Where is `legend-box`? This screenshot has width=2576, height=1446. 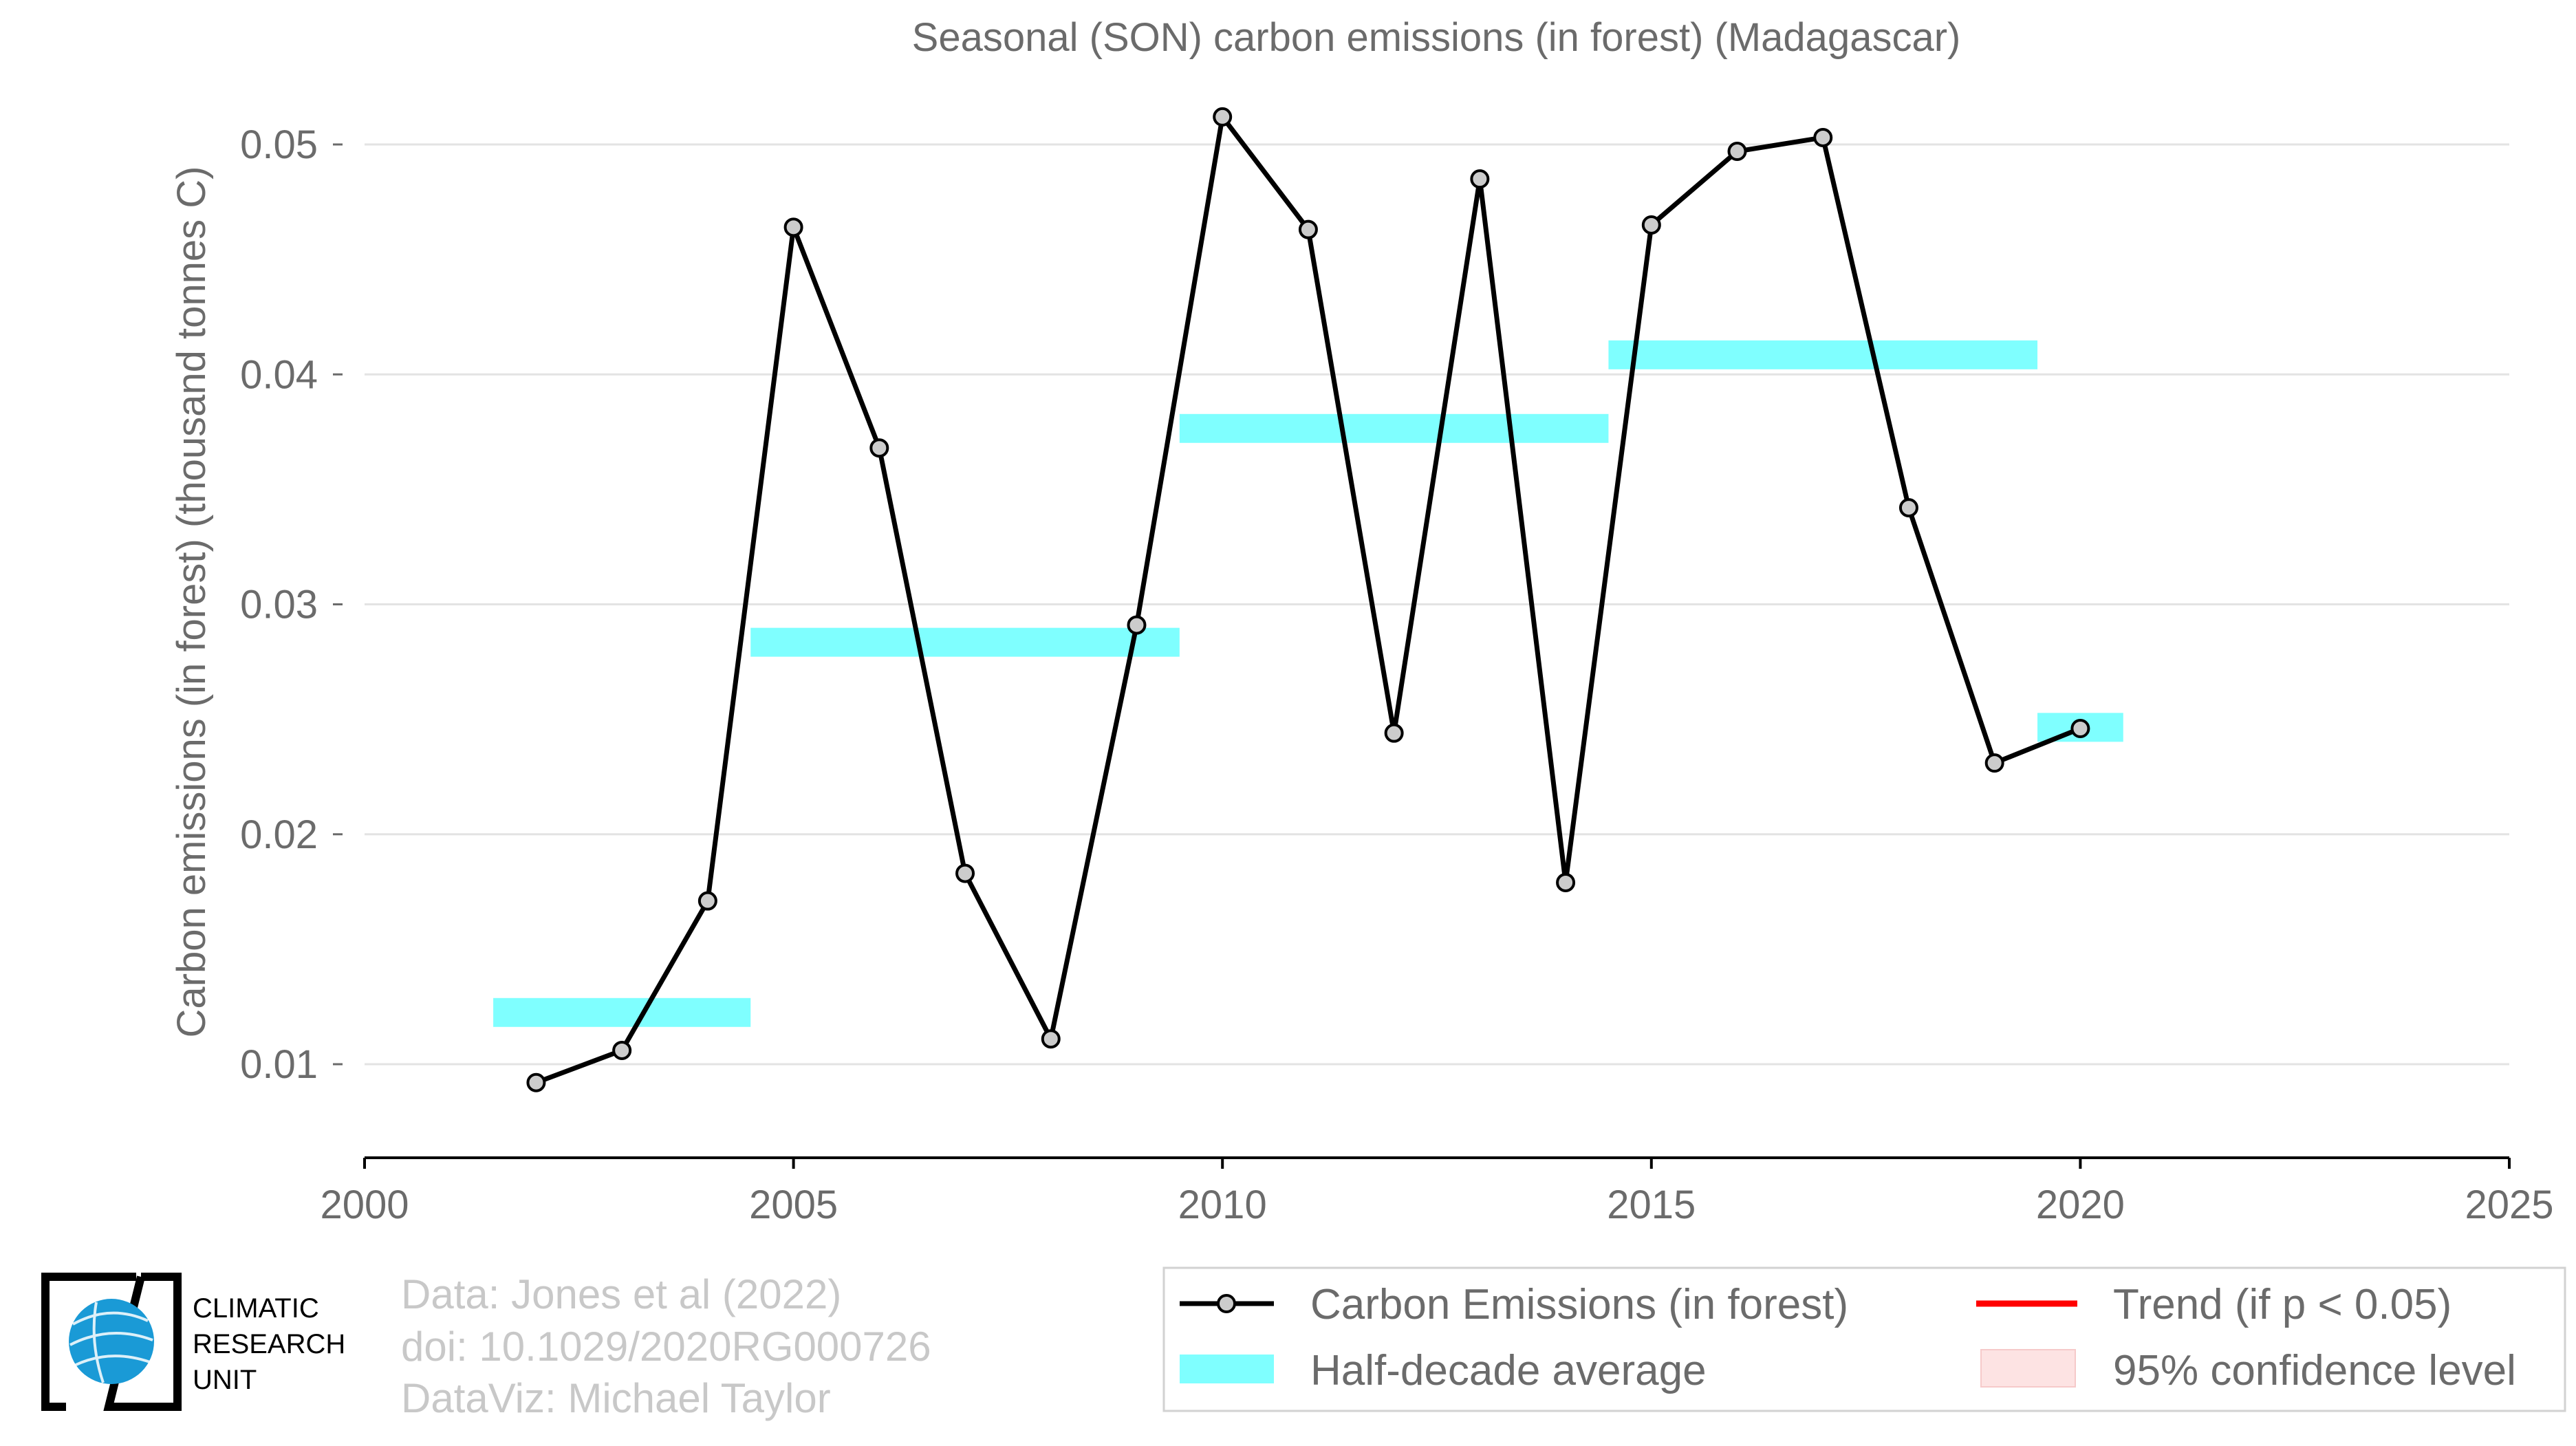 legend-box is located at coordinates (1864, 1339).